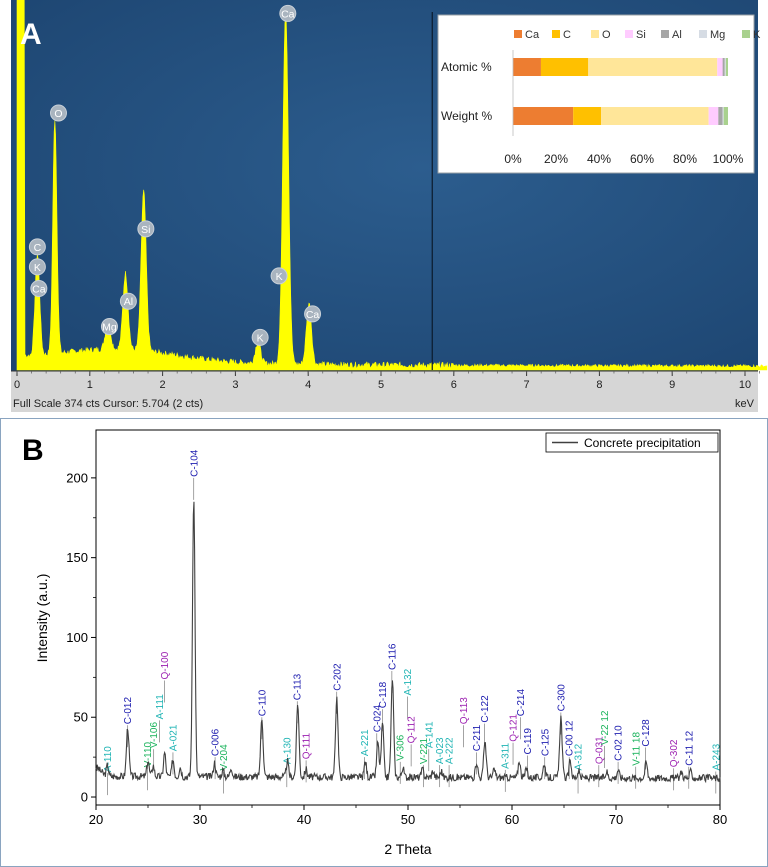 This screenshot has height=867, width=768. I want to click on xrd-peak-label: A-222, so click(450, 750).